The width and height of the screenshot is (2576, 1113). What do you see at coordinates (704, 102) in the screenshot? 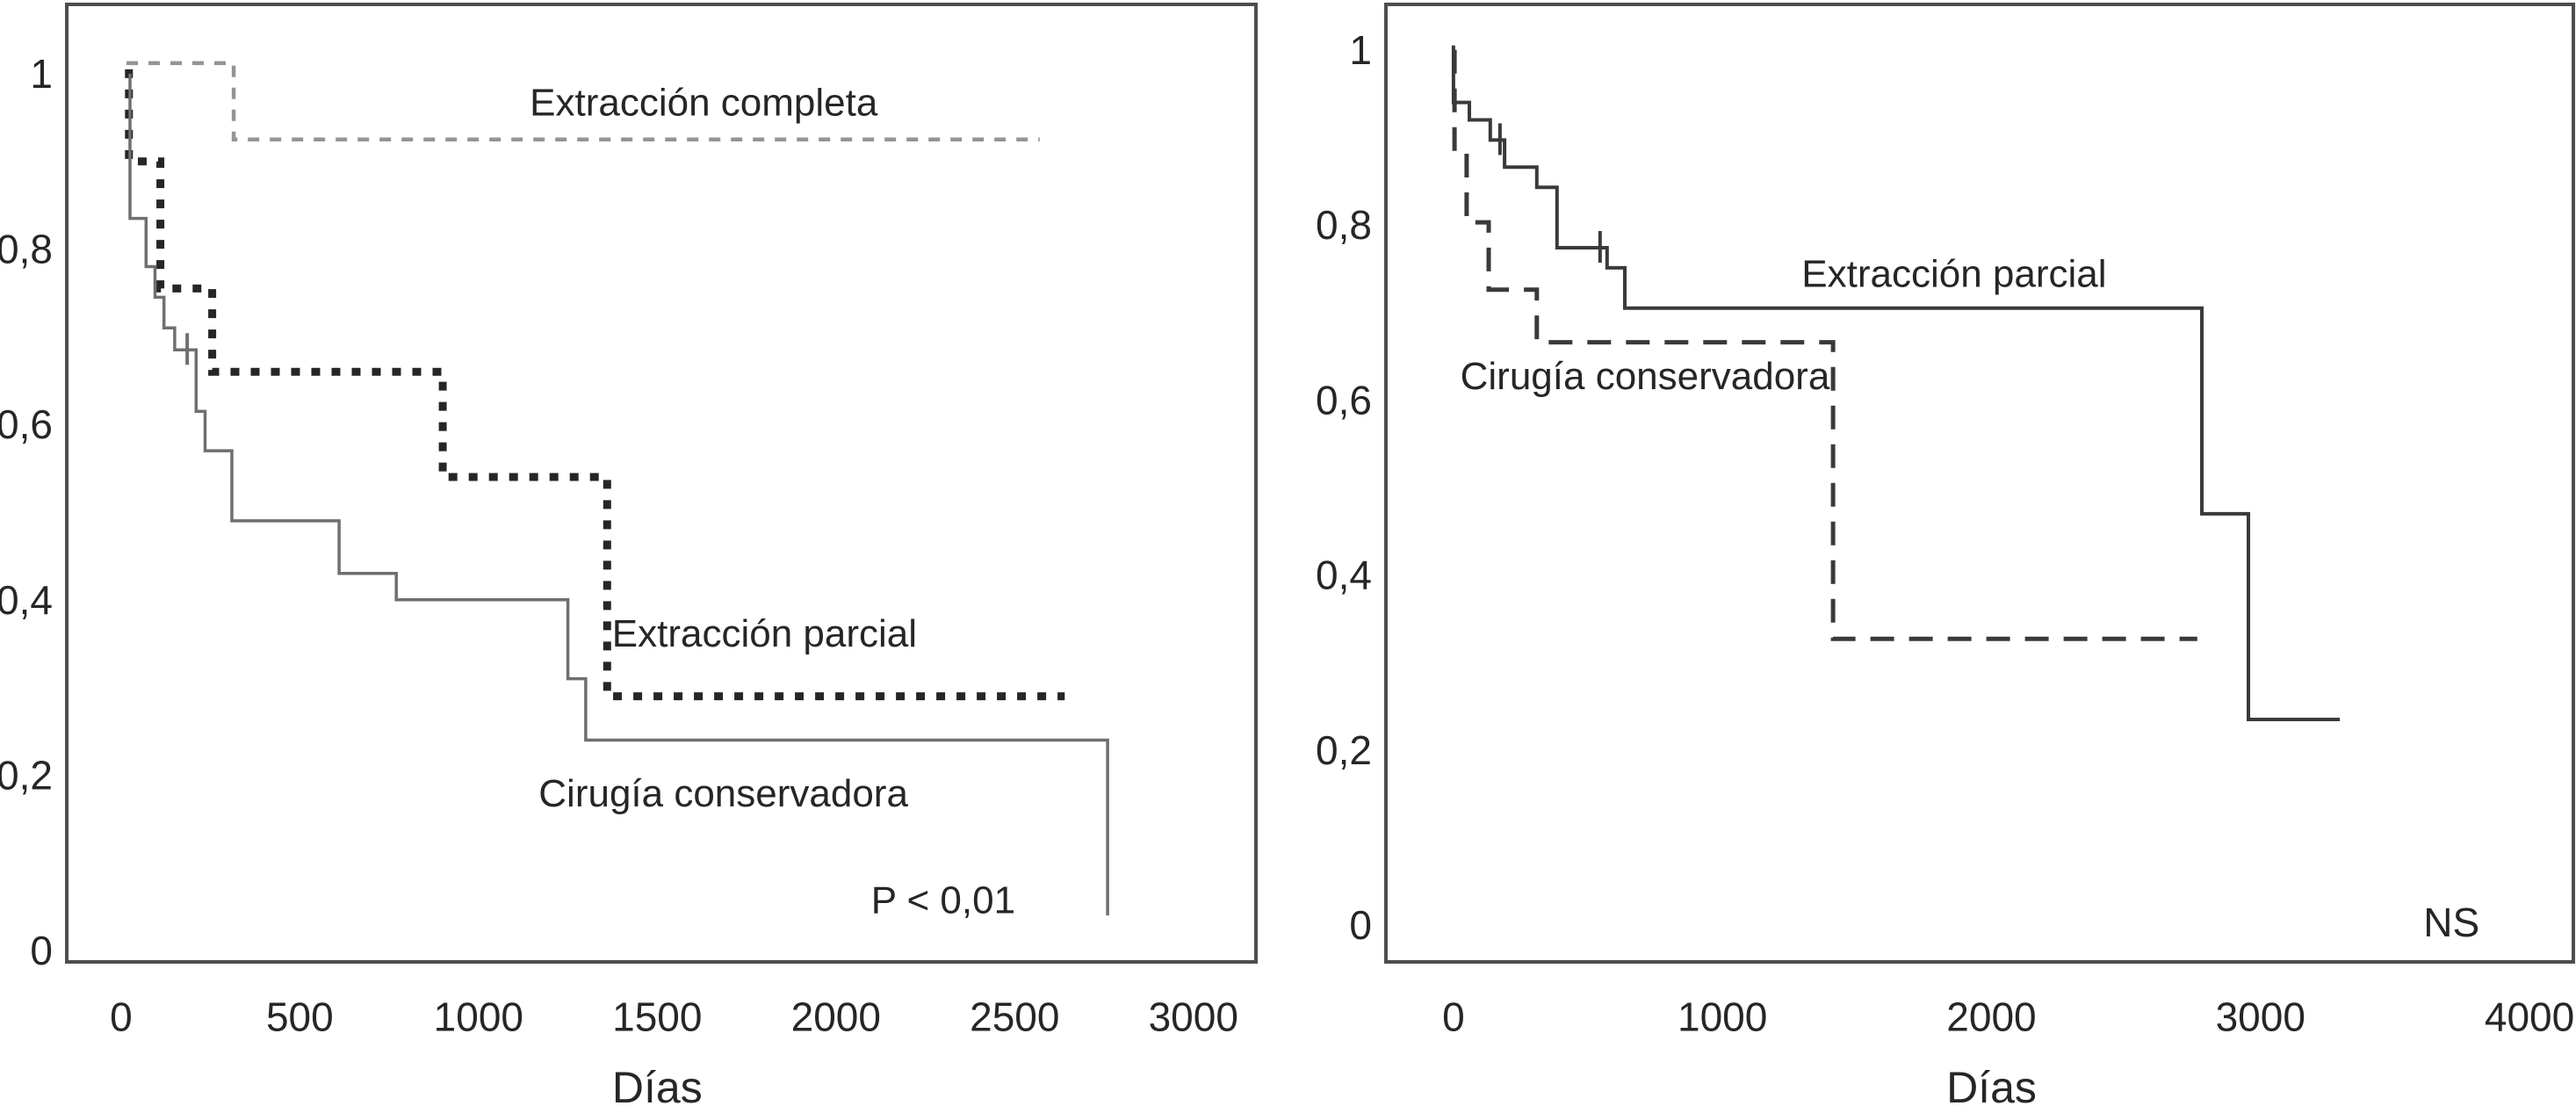
I see `curve-annotation: Extracción completa` at bounding box center [704, 102].